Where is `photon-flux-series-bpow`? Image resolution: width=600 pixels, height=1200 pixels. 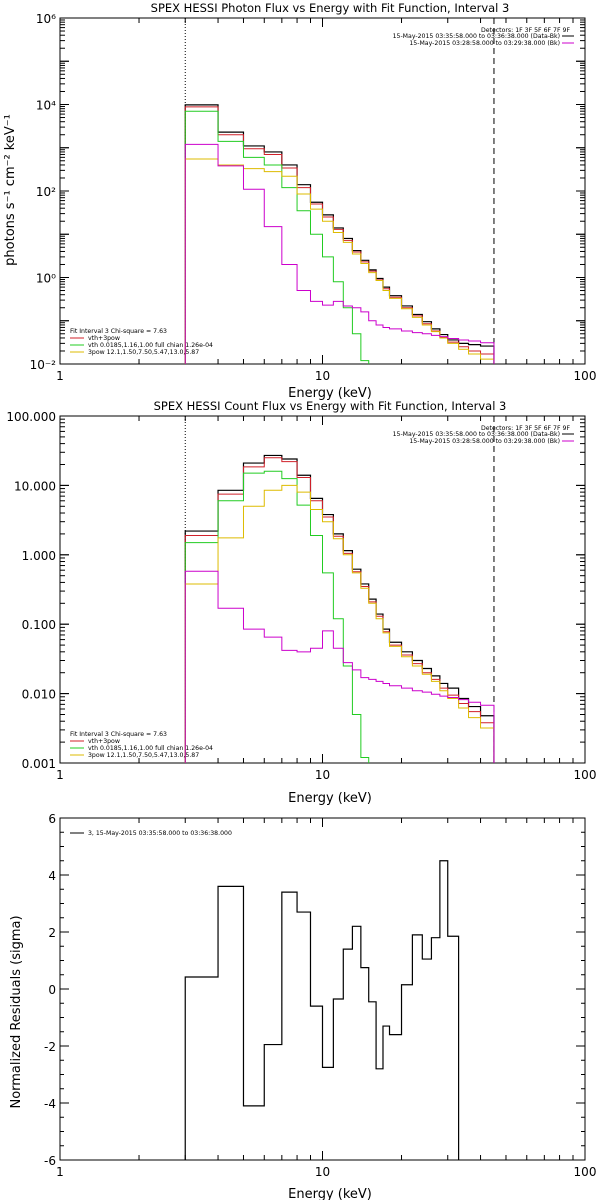 photon-flux-series-bpow is located at coordinates (339, 261).